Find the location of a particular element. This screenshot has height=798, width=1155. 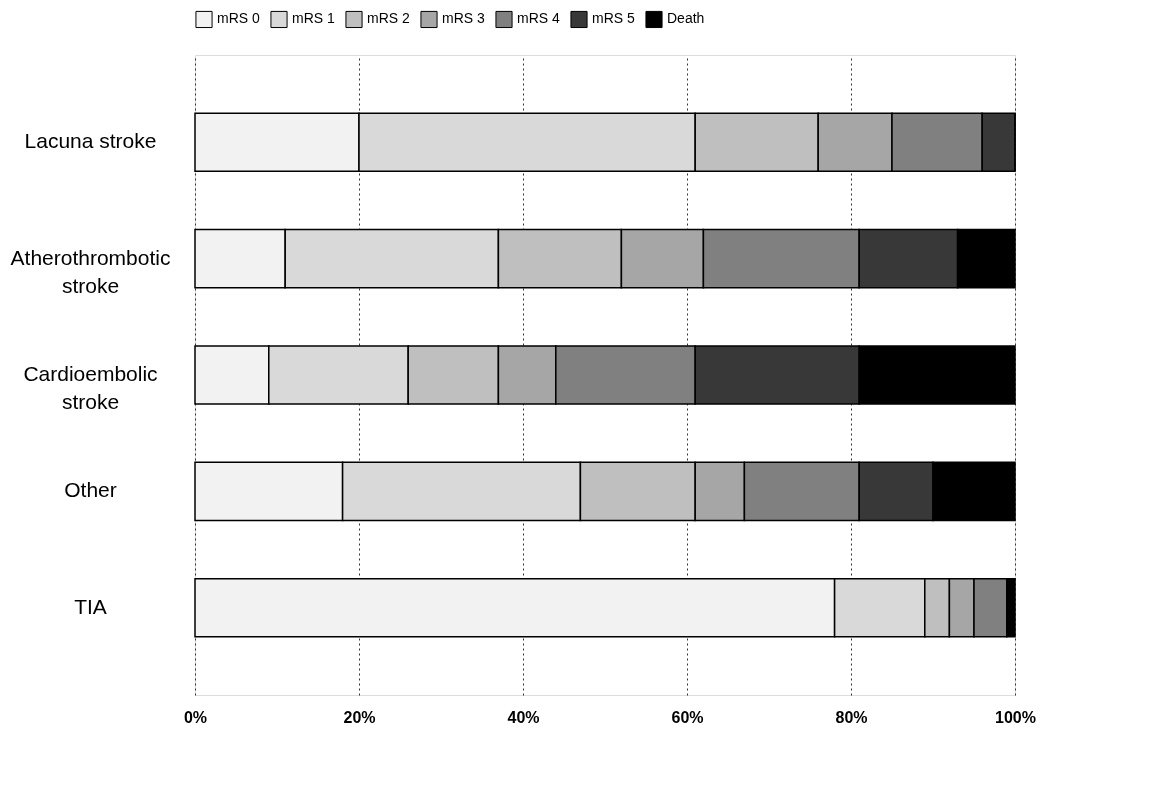

x-tick-label: 100% is located at coordinates (1015, 717).